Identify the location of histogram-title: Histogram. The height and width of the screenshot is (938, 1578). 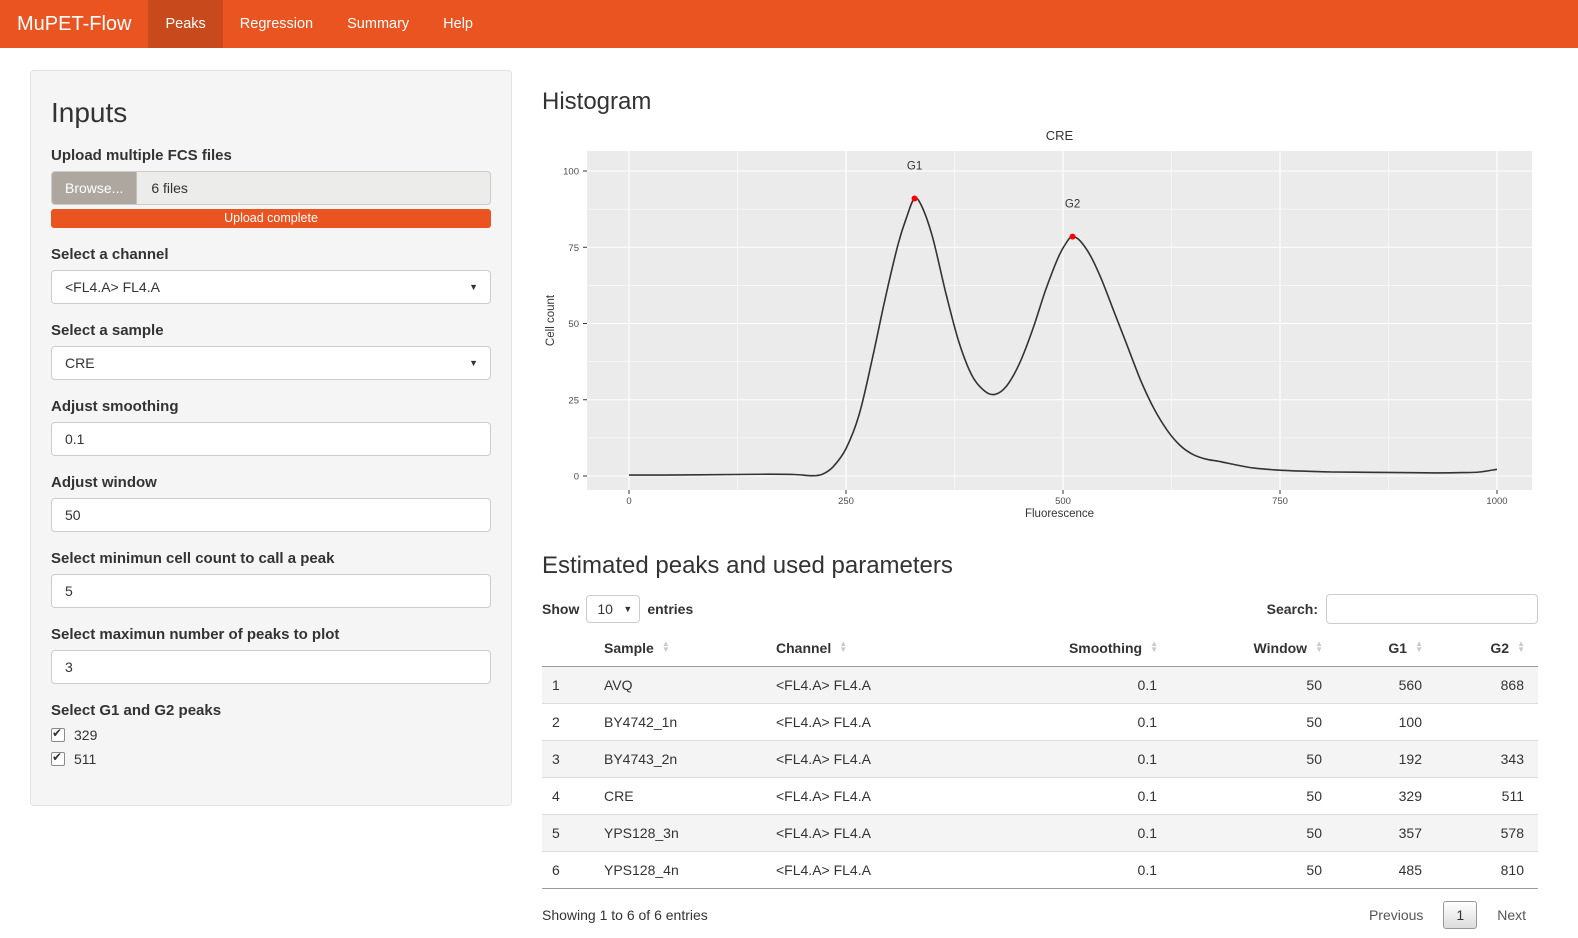
(597, 101).